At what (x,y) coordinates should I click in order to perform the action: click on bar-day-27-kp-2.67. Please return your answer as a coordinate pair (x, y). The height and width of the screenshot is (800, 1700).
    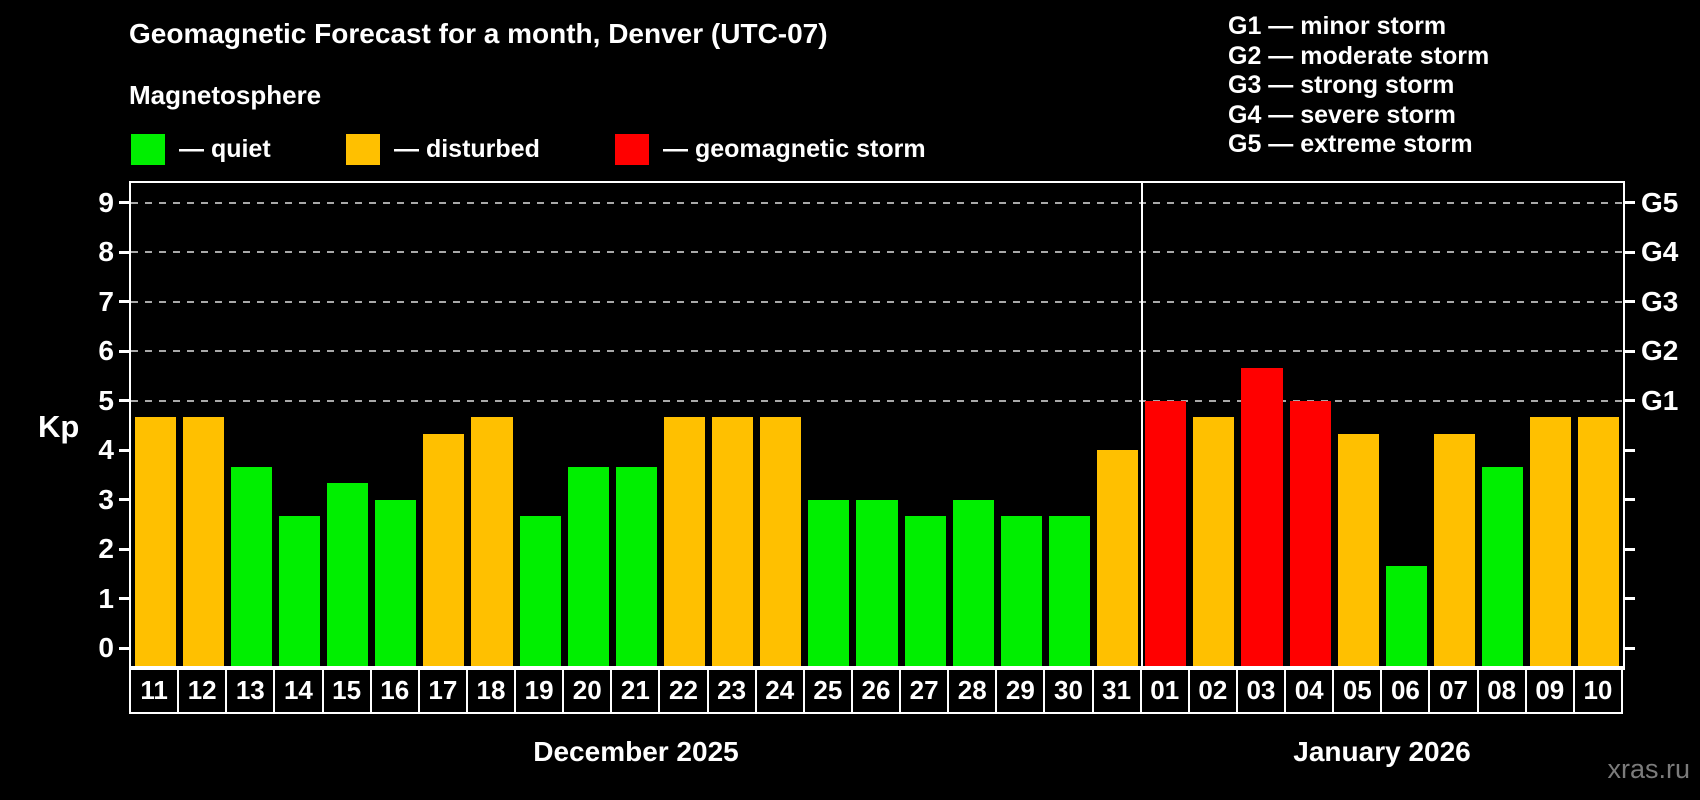
    Looking at the image, I should click on (925, 592).